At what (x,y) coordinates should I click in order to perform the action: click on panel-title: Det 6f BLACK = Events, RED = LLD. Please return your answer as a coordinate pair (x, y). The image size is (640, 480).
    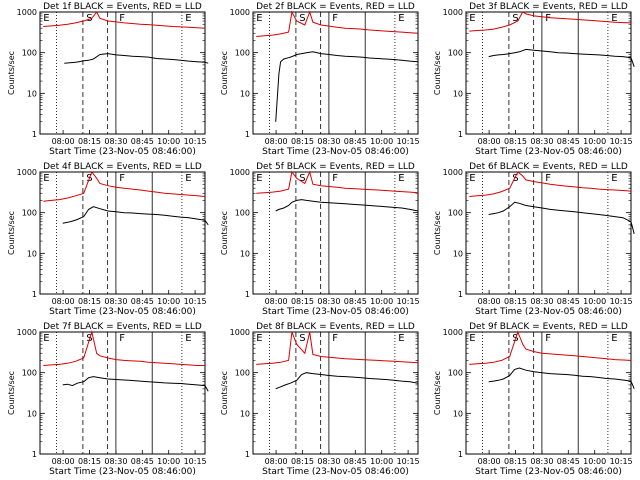
    Looking at the image, I should click on (548, 167).